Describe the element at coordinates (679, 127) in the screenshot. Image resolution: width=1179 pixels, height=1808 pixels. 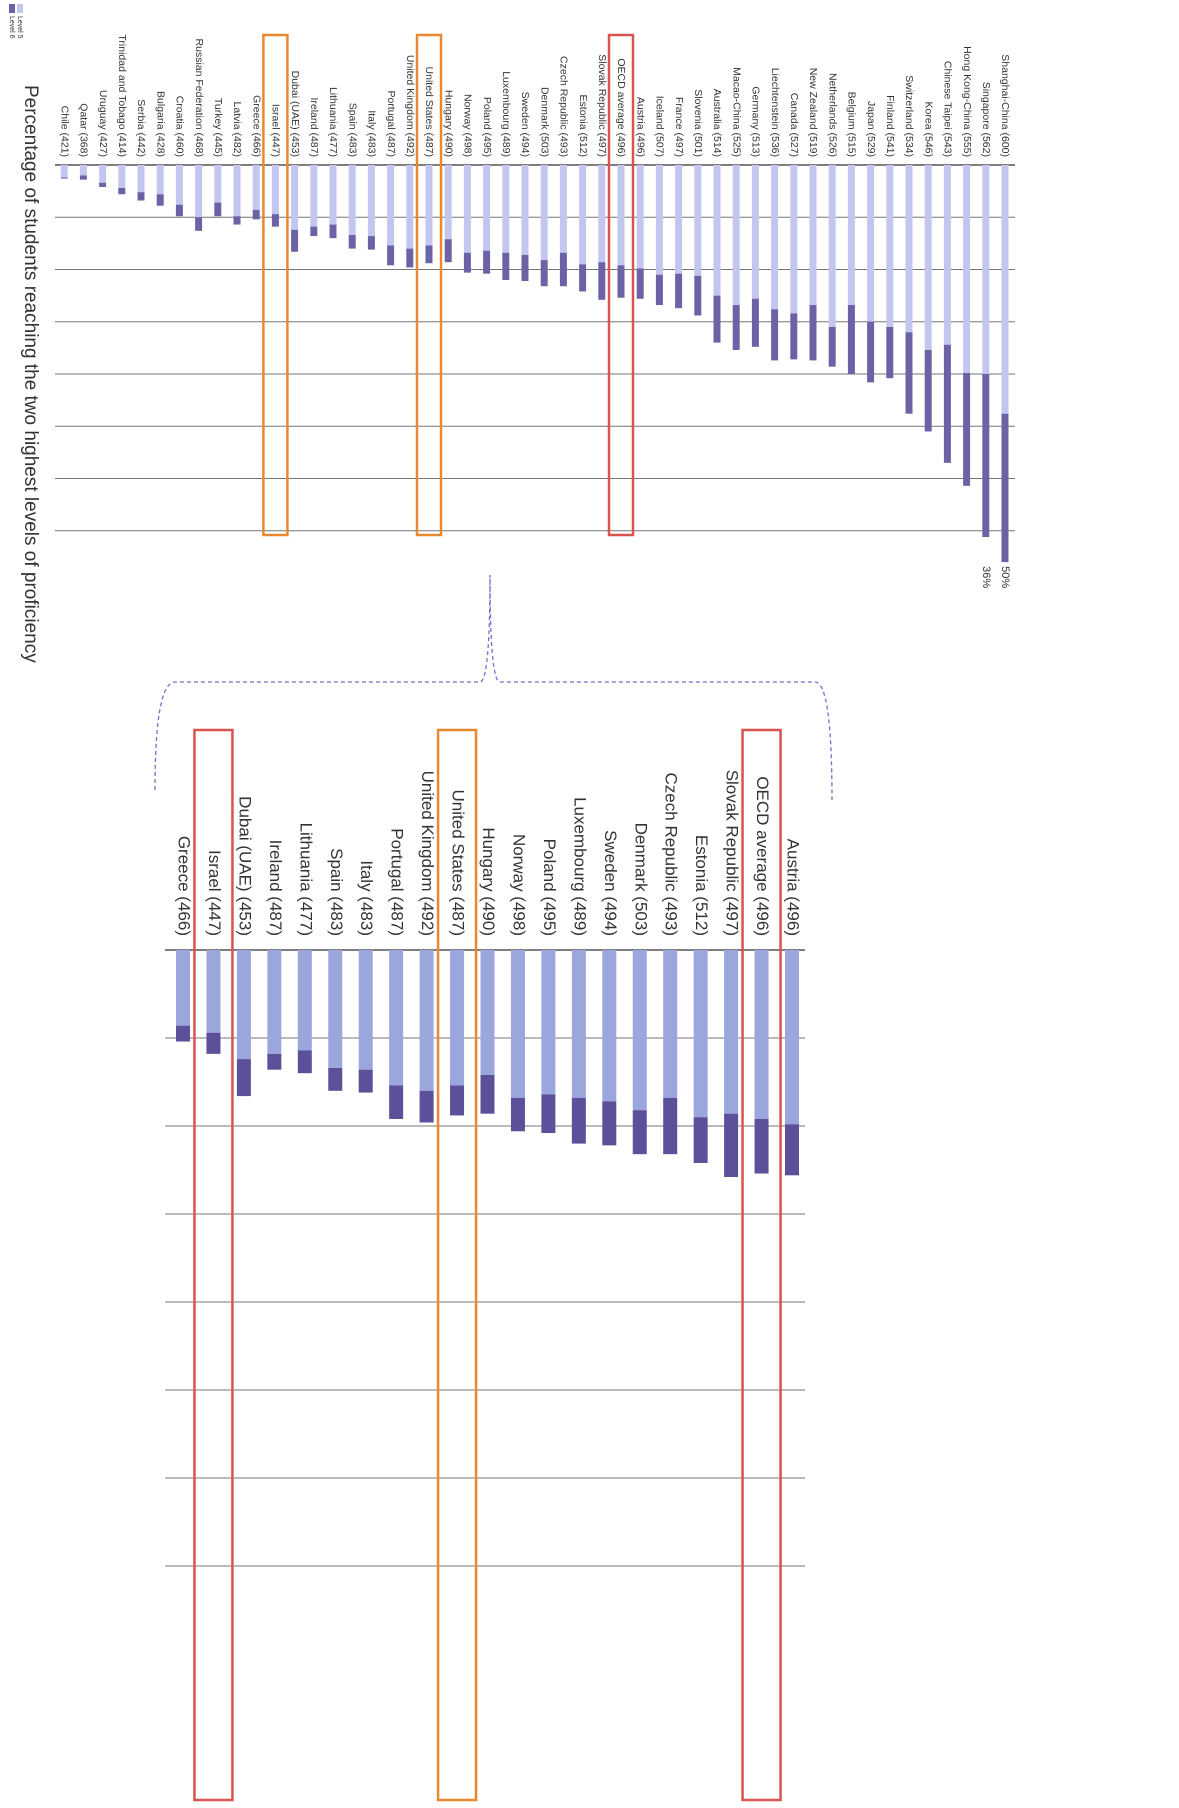
I see `x-tick-label: France (497)` at that location.